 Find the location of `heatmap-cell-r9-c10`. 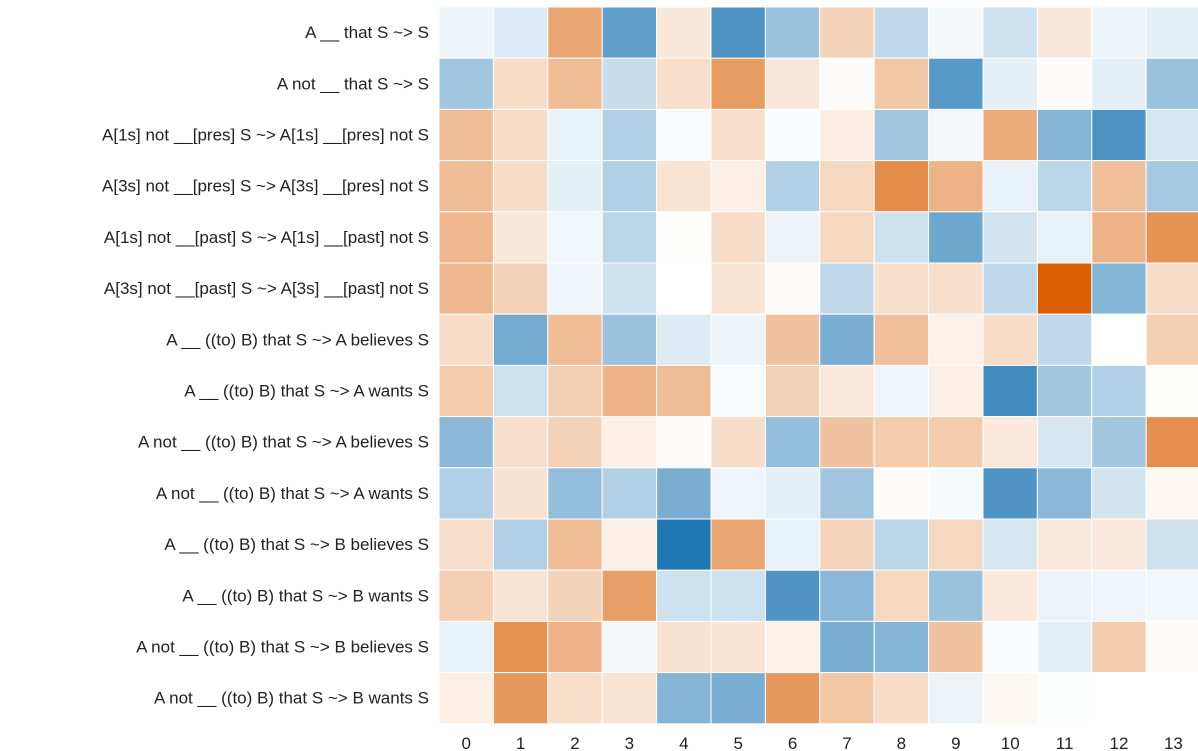

heatmap-cell-r9-c10 is located at coordinates (1010, 493).